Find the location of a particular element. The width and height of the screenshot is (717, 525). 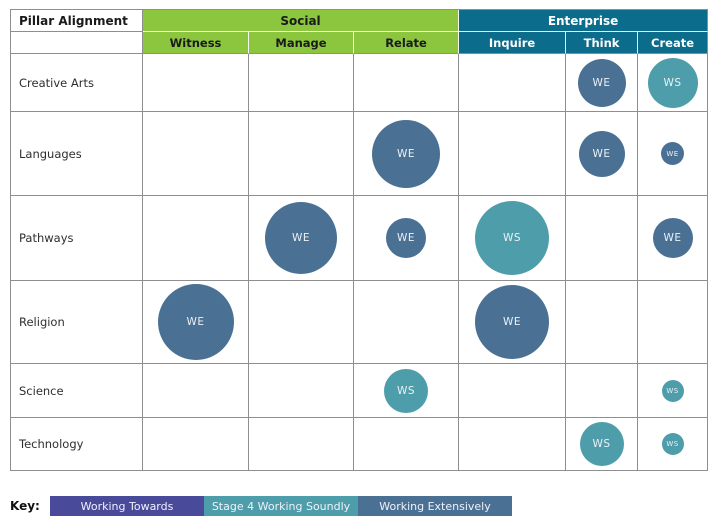

bubble-we-pathways-relate: WE is located at coordinates (406, 238).